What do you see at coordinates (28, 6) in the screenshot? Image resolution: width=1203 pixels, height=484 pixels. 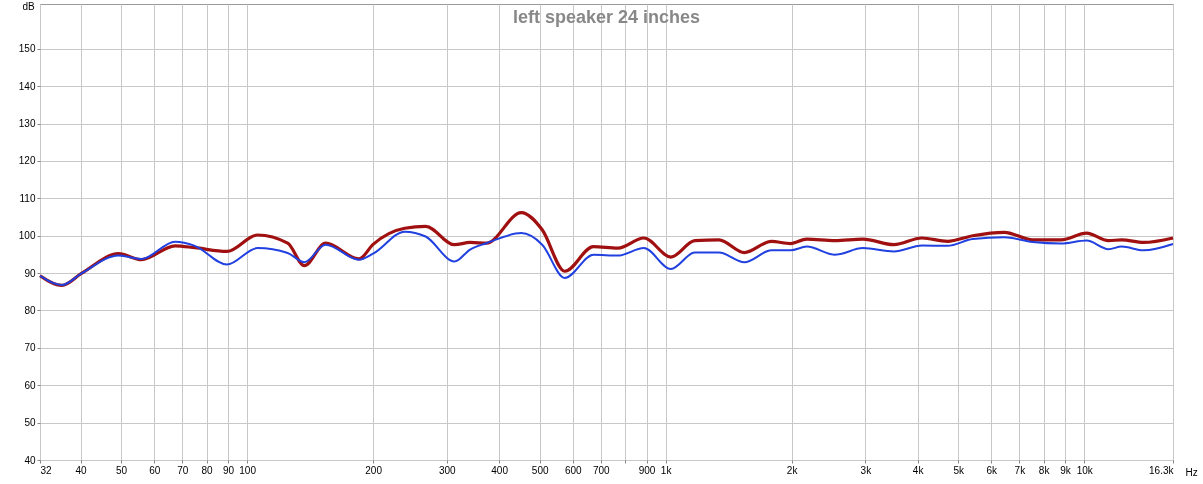 I see `y-axis-title: dB` at bounding box center [28, 6].